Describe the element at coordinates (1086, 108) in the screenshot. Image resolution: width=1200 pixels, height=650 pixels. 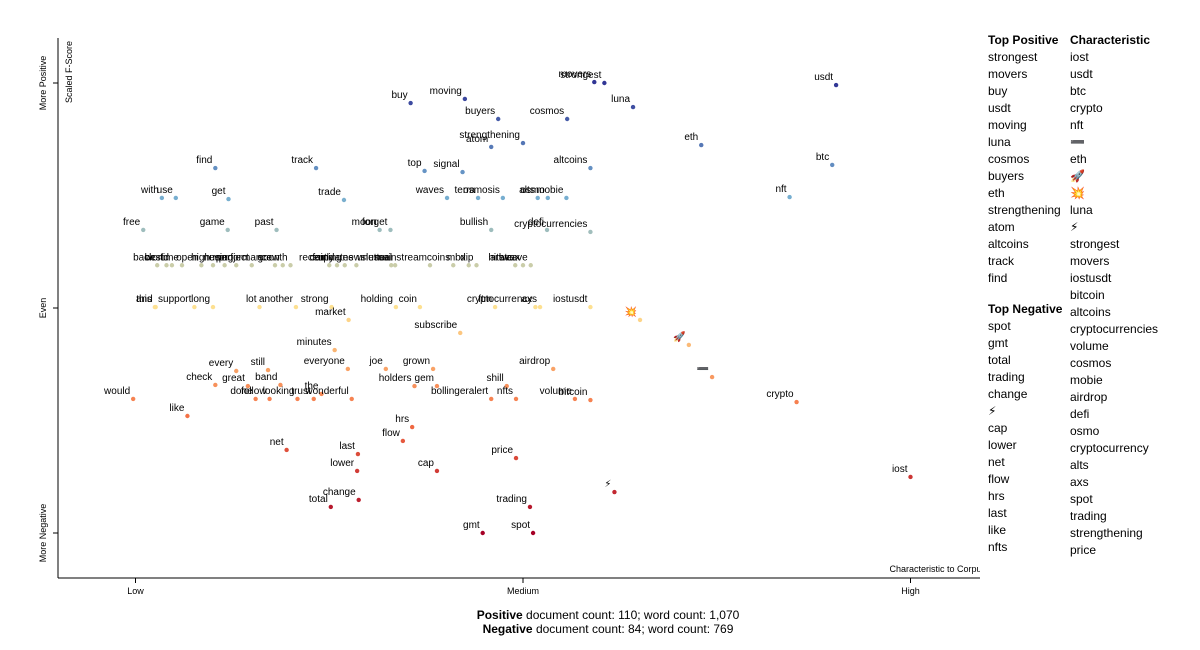
I see `term: crypto` at that location.